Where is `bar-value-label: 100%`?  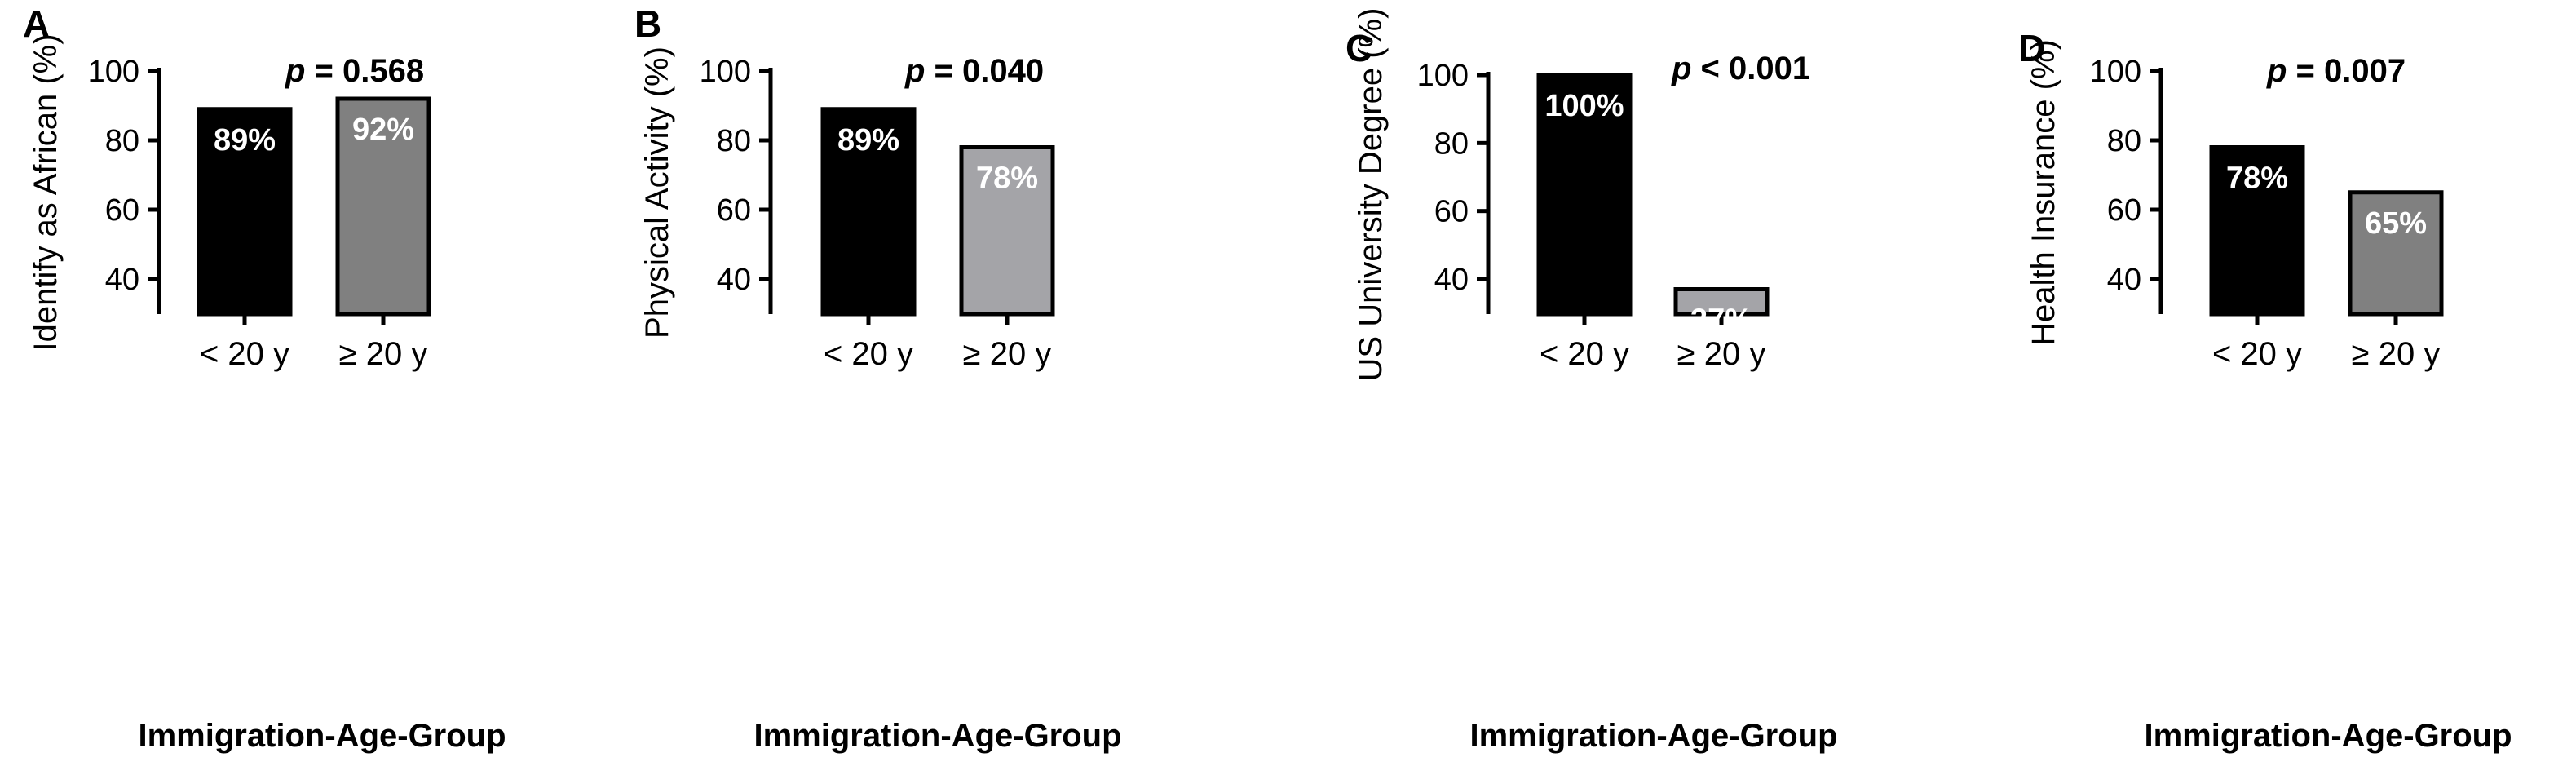
bar-value-label: 100% is located at coordinates (1584, 106).